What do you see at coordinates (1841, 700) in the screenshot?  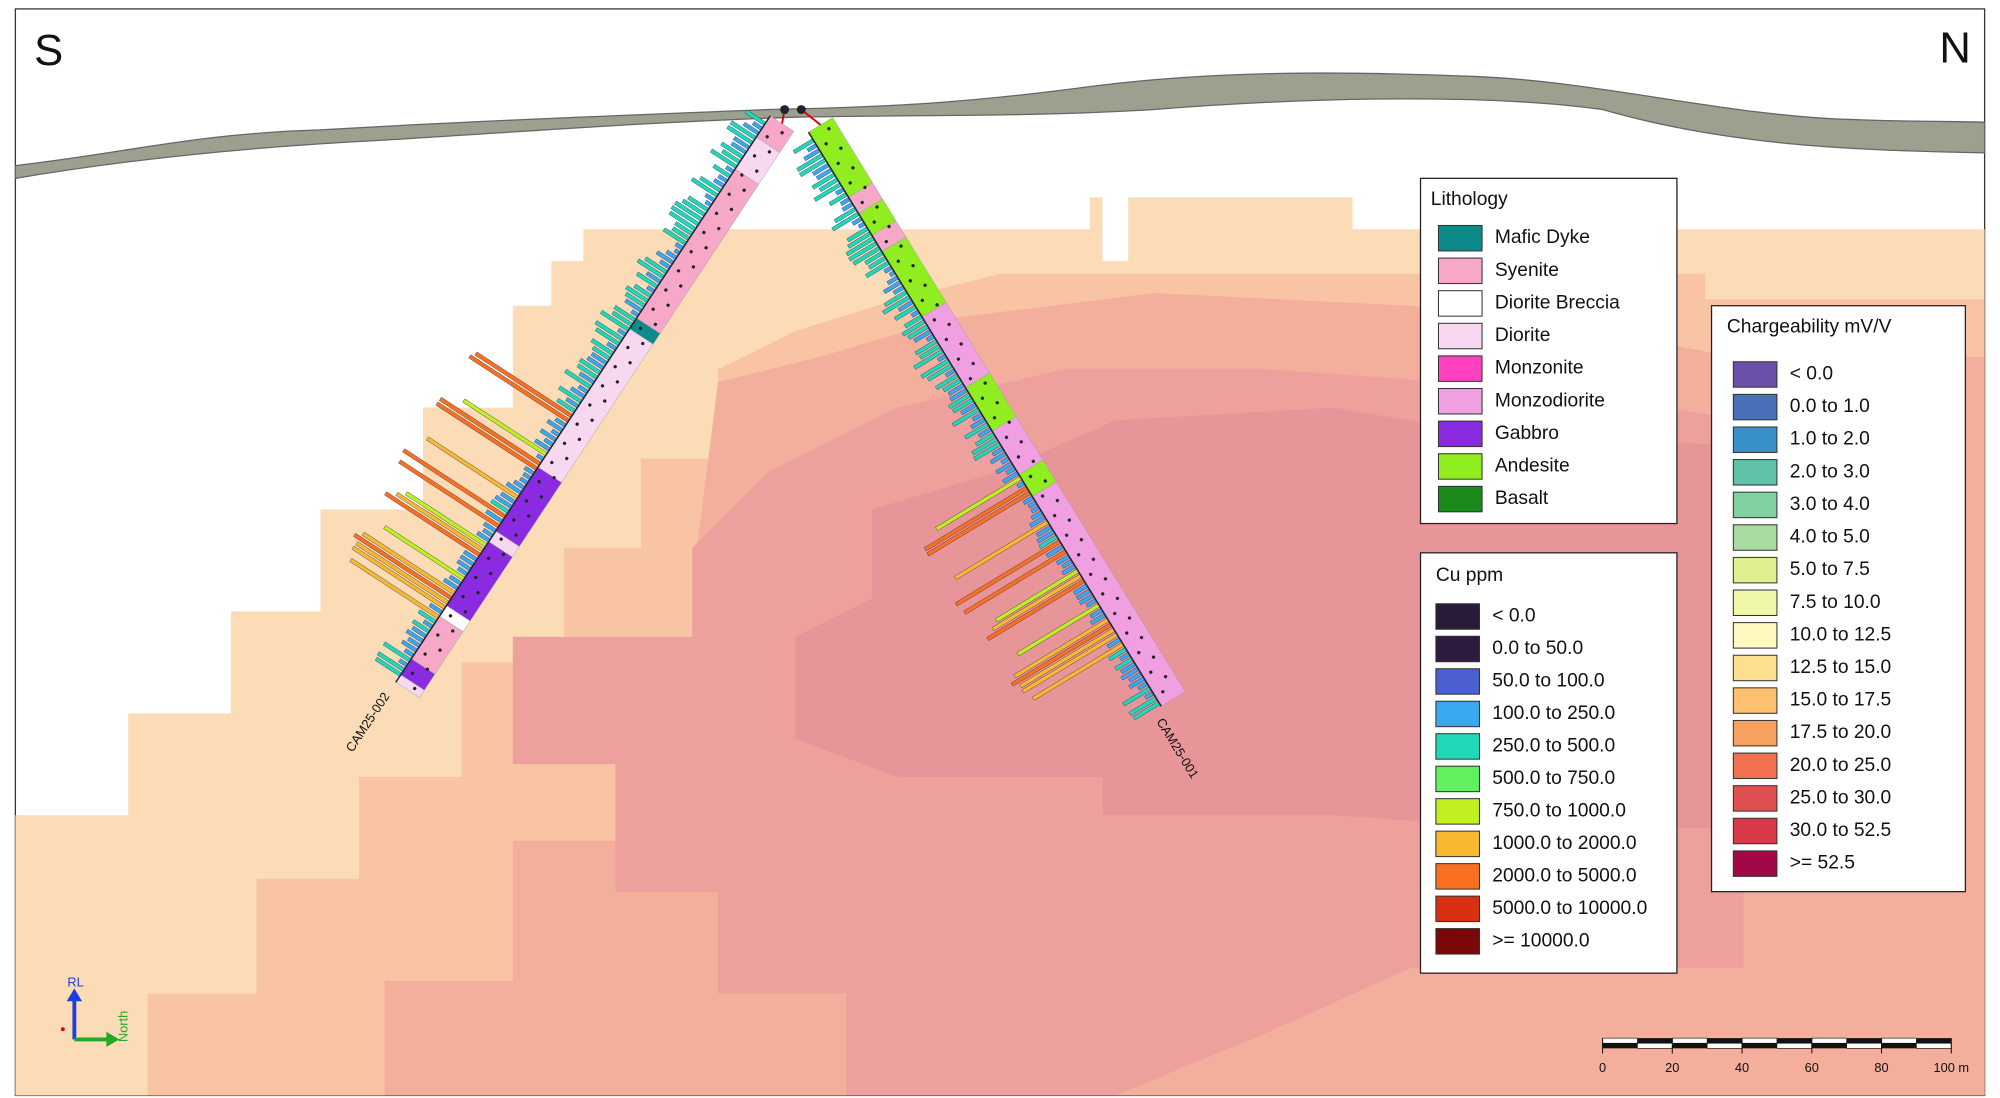 I see `legend-label: 15.0 to 17.5` at bounding box center [1841, 700].